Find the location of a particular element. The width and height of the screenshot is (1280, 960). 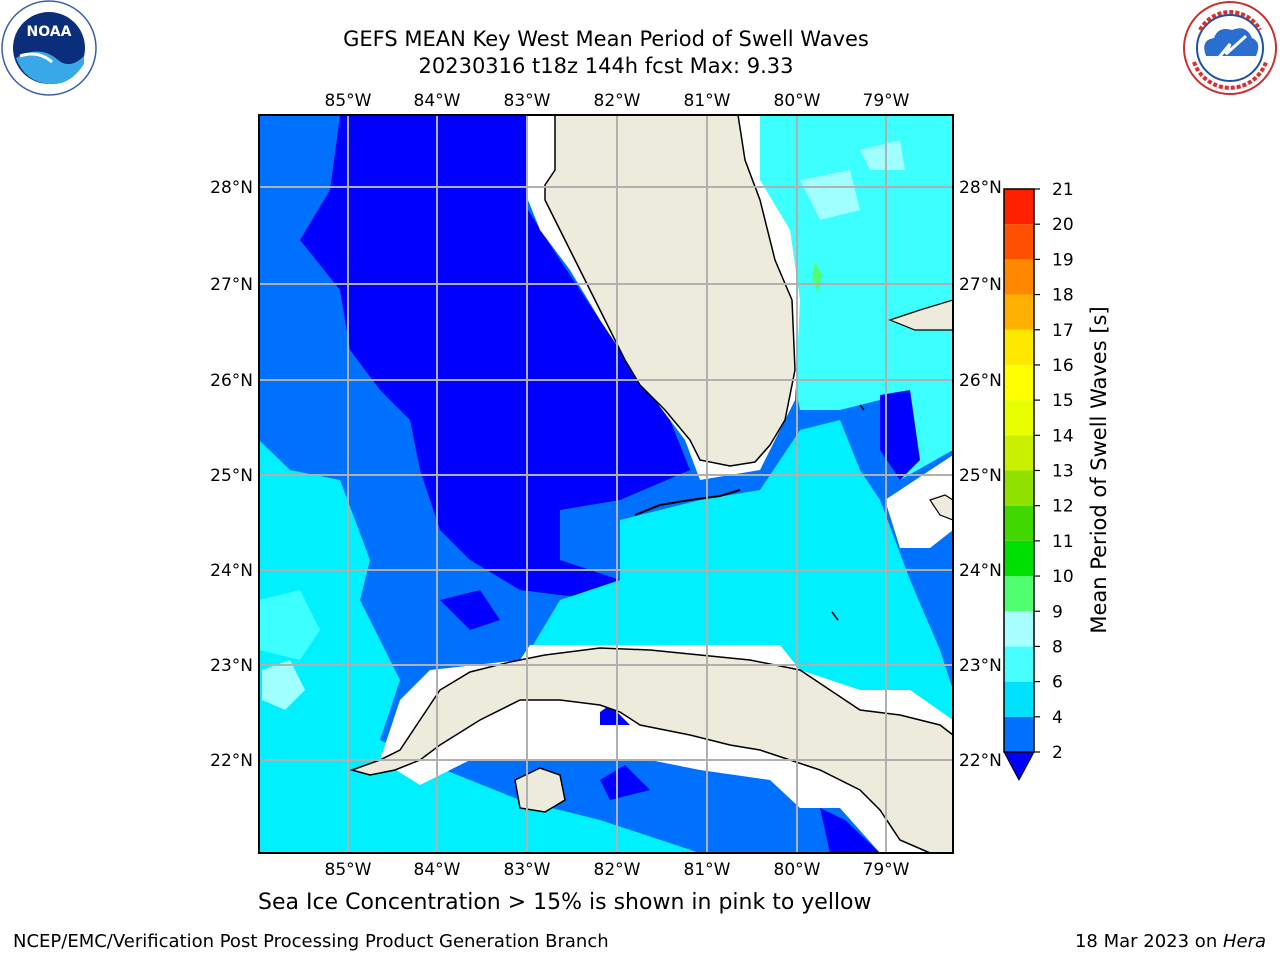

contour-level-8-9-north is located at coordinates (882, 155).